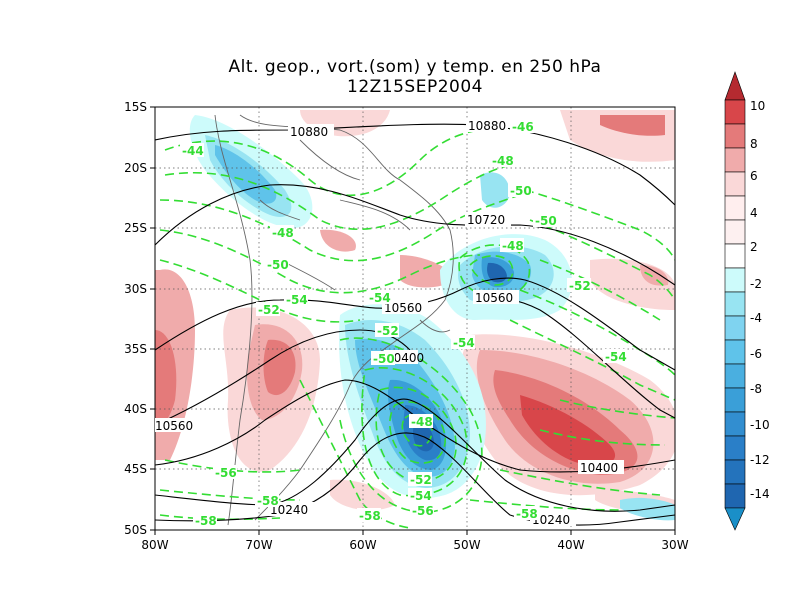  I want to click on colorbar-label: -2, so click(756, 284).